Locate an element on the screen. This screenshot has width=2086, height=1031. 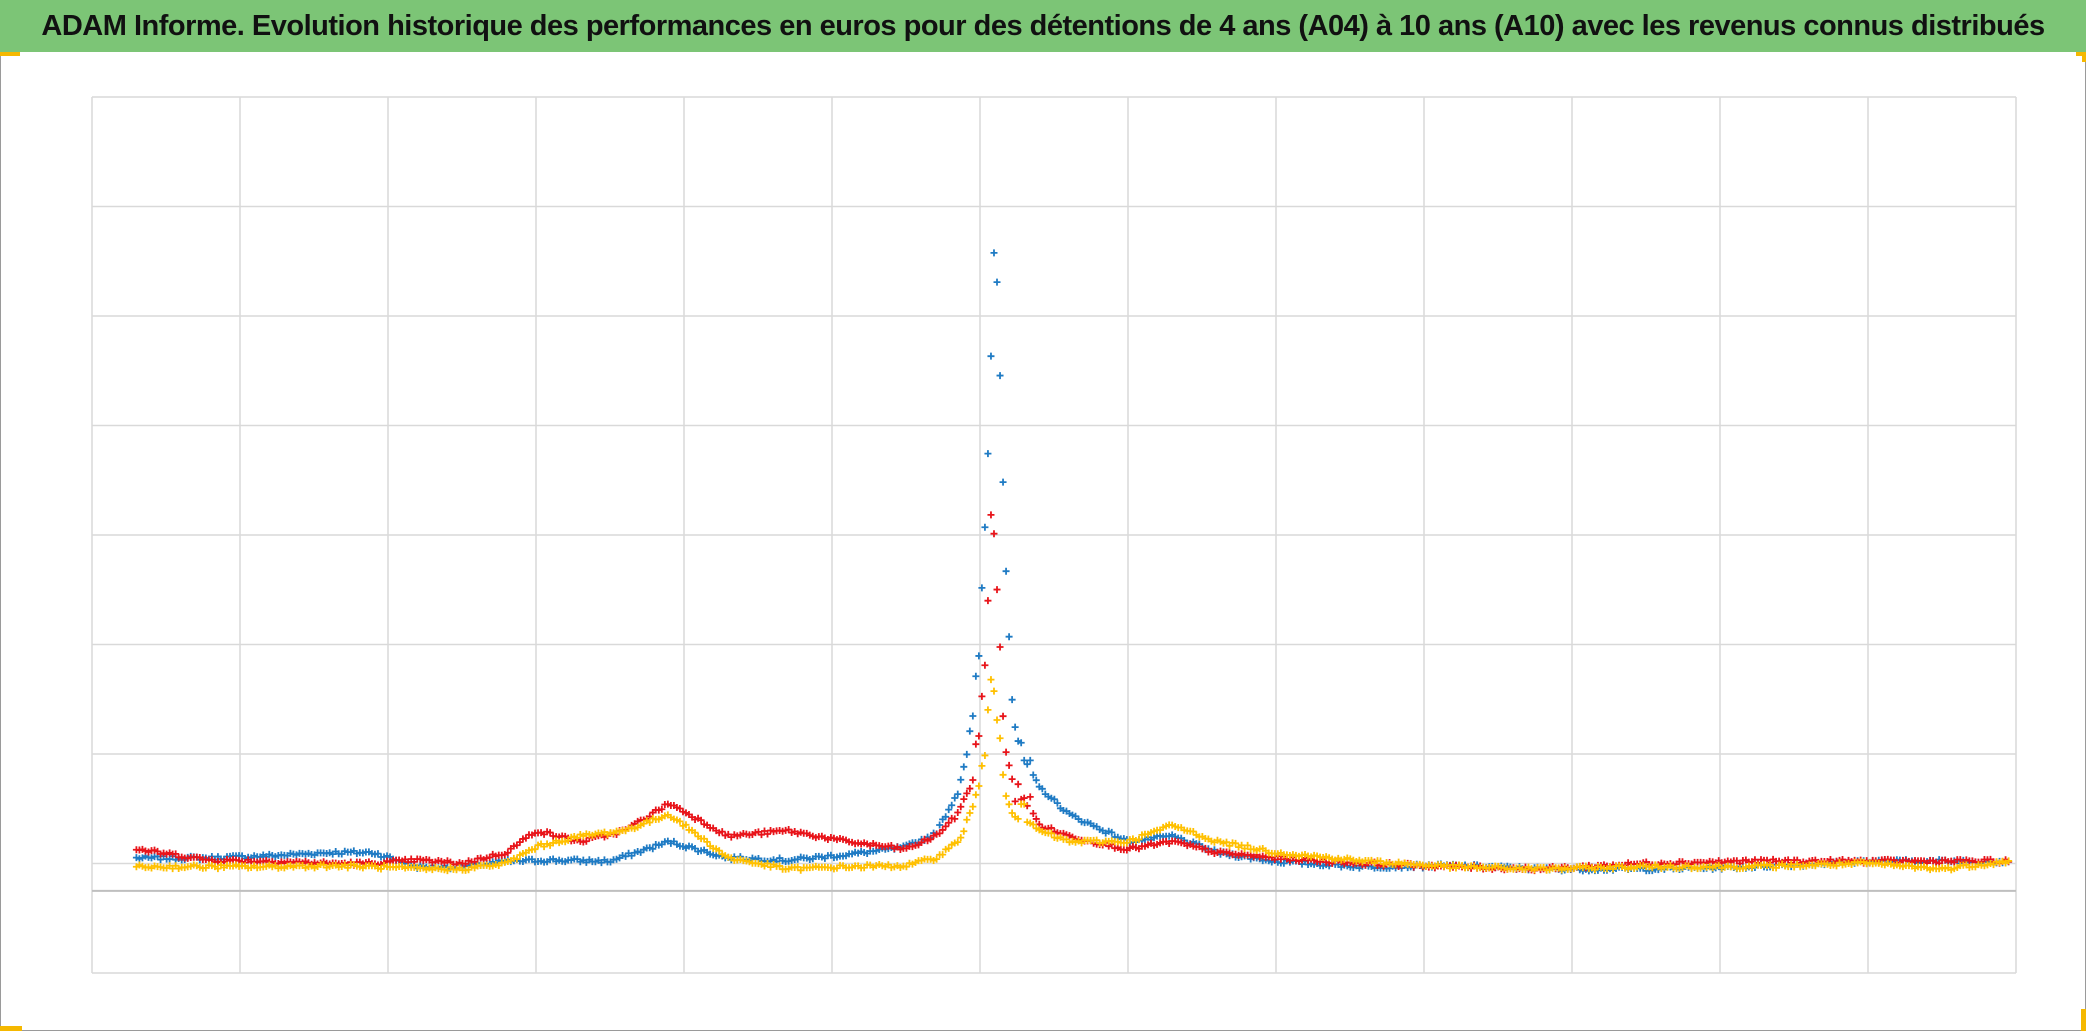
corner-accent-top-left is located at coordinates (10, 54).